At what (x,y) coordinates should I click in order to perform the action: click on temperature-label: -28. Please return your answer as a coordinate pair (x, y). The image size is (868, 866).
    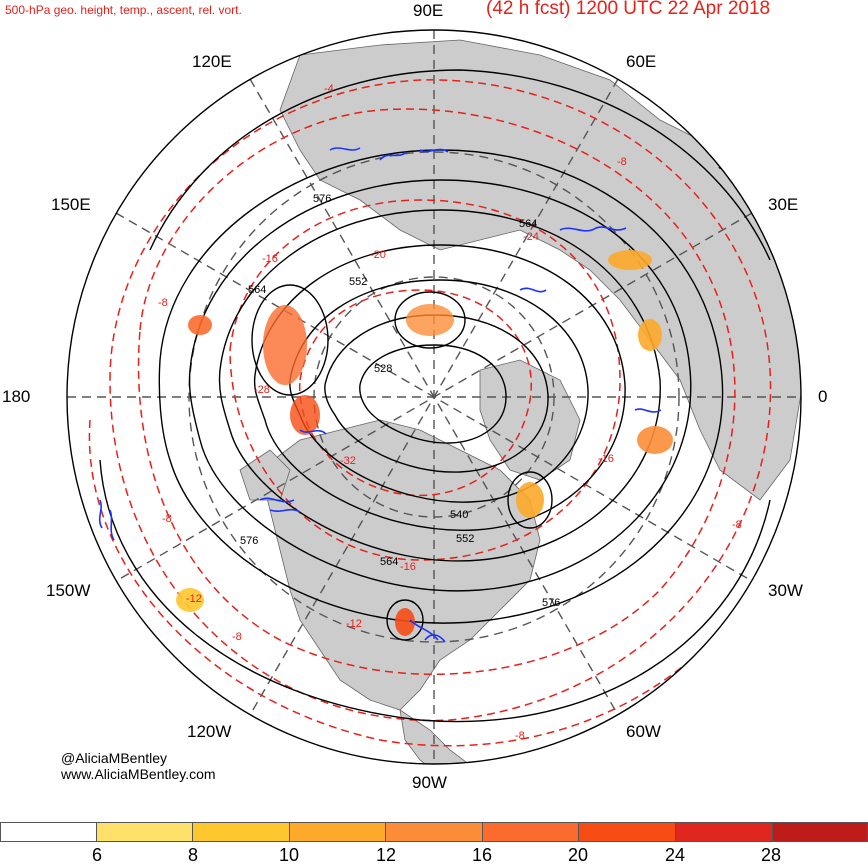
    Looking at the image, I should click on (262, 390).